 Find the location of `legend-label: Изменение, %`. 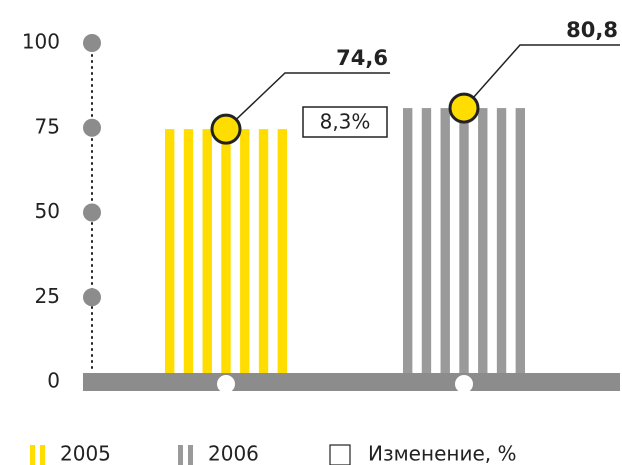

legend-label: Изменение, % is located at coordinates (442, 453).